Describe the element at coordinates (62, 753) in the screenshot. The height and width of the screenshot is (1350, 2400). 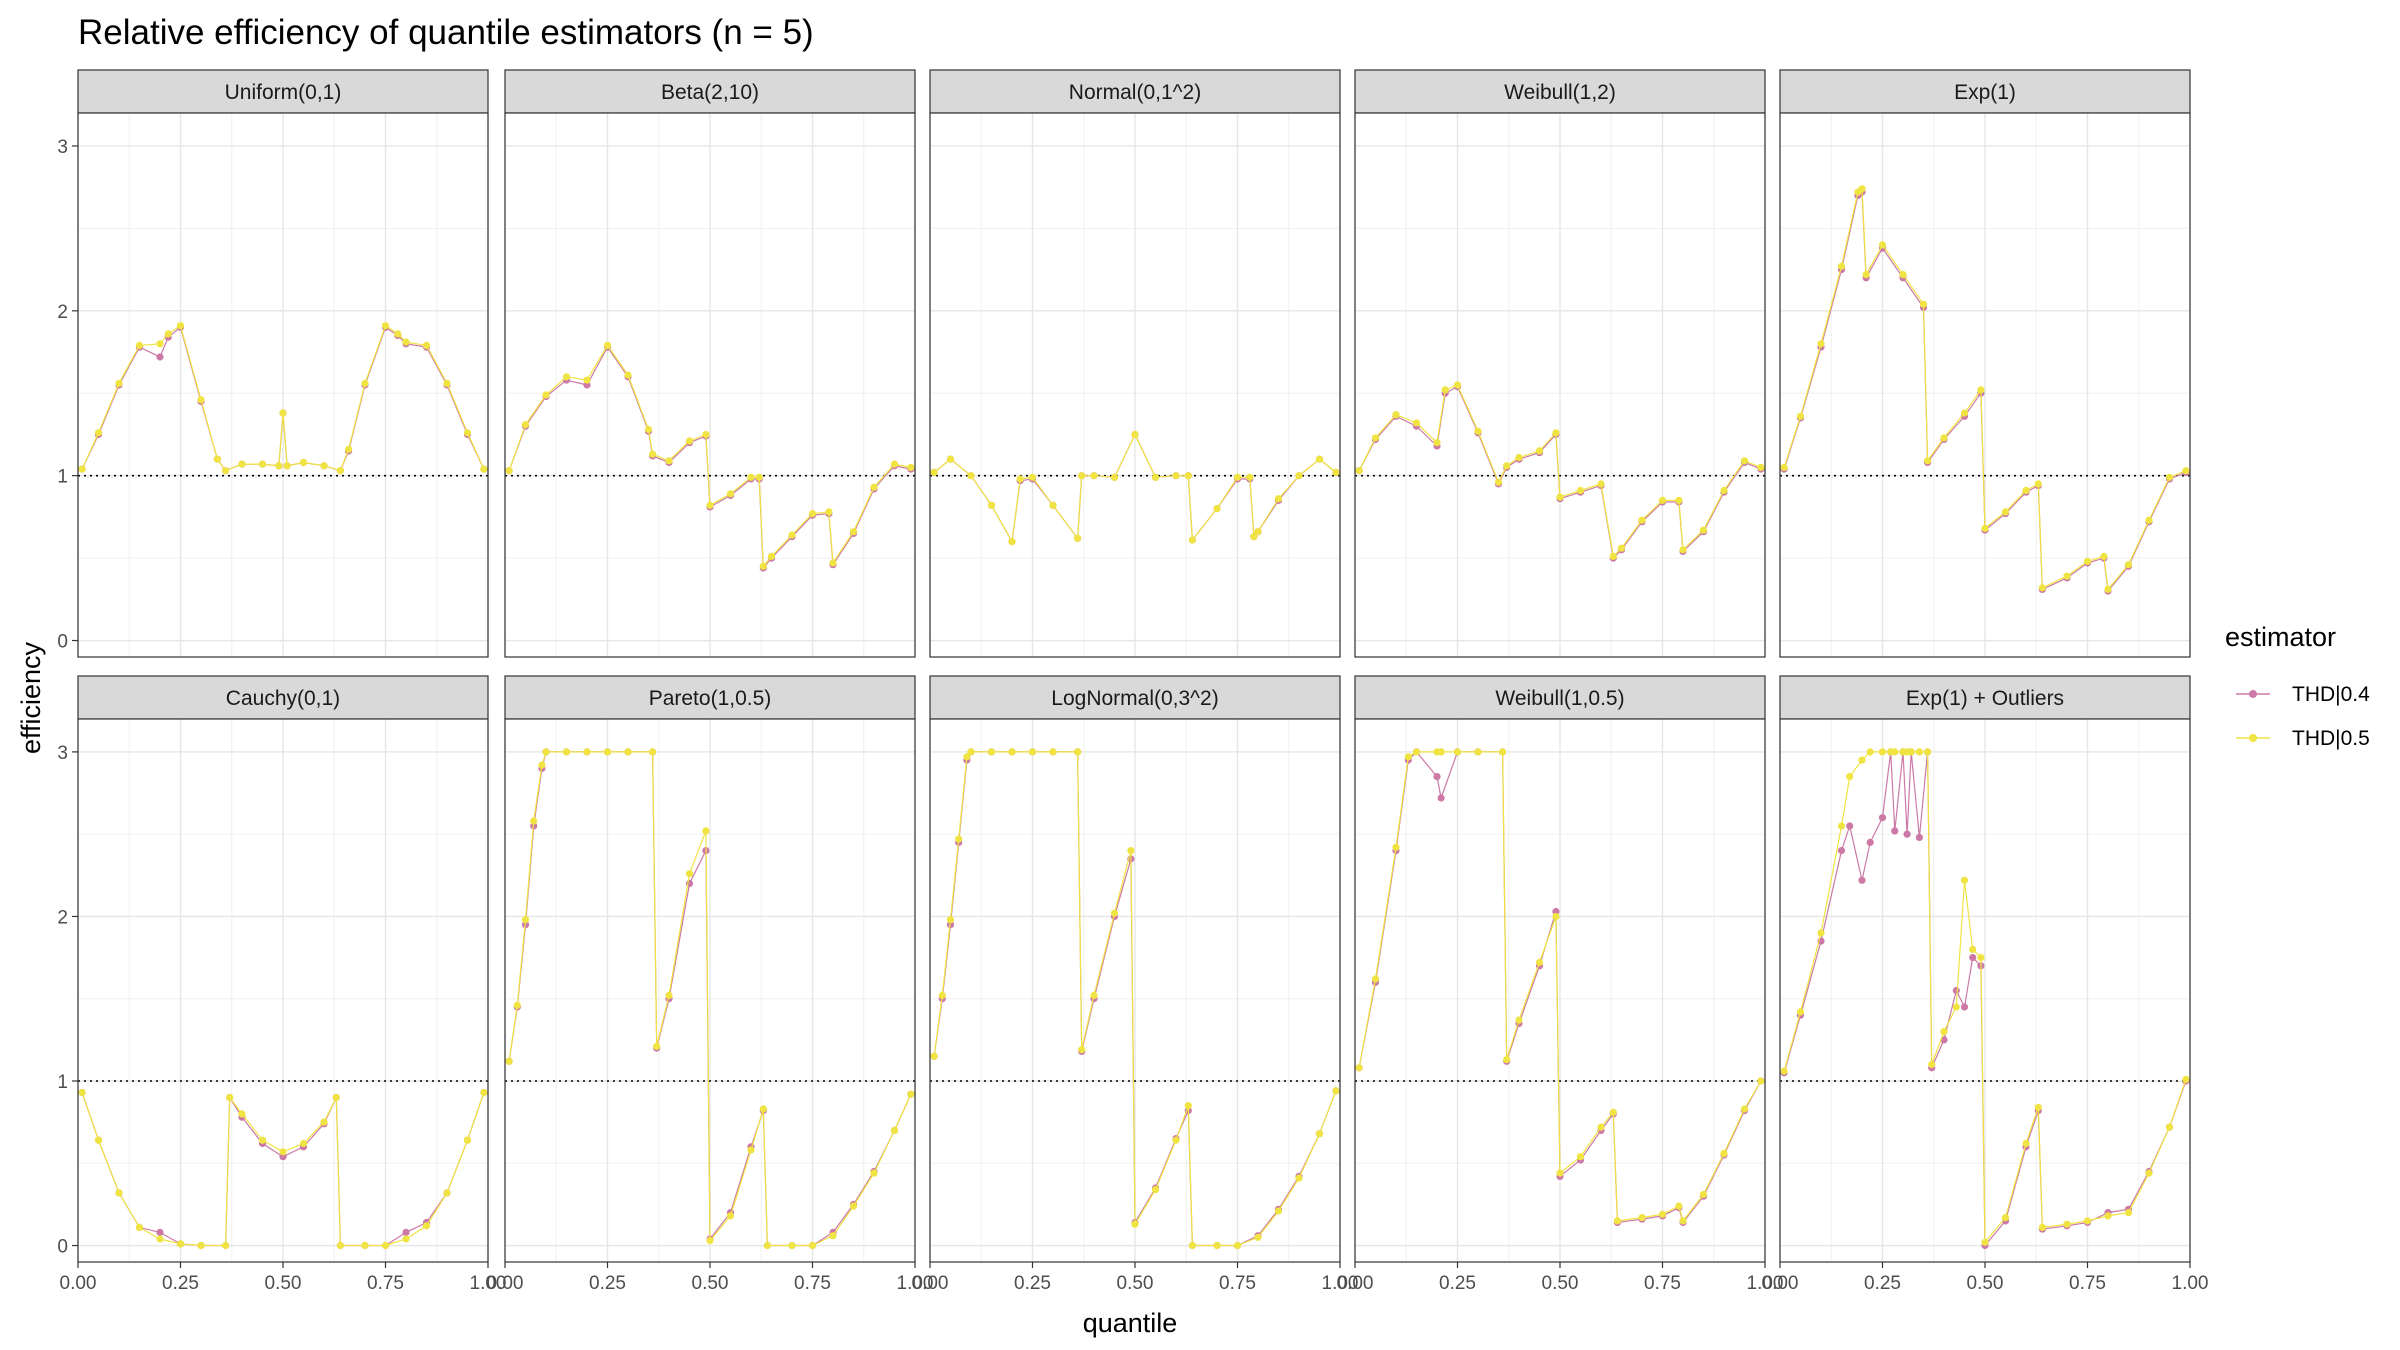
I see `y-tick-label: 3` at that location.